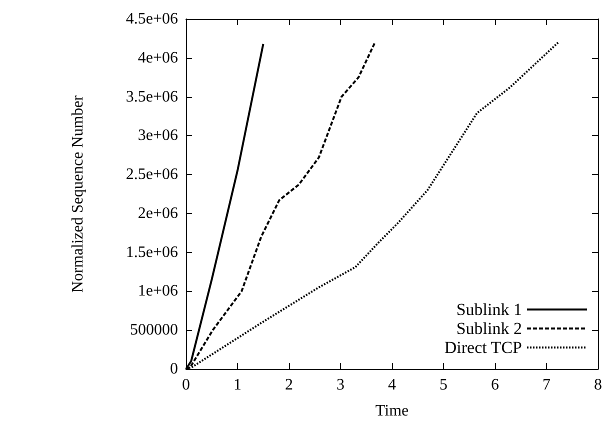  Describe the element at coordinates (174, 369) in the screenshot. I see `y-tick-label: 0` at that location.